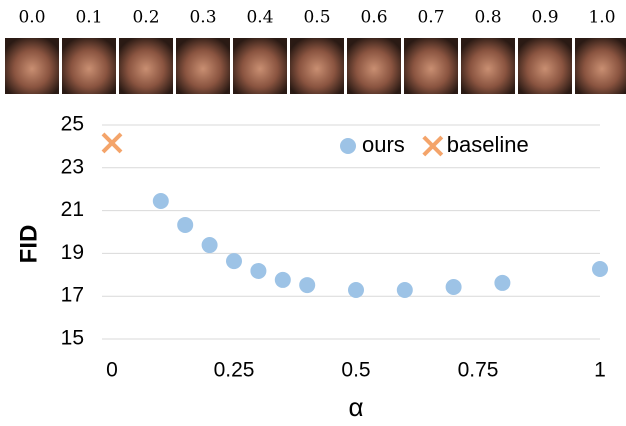 Image resolution: width=626 pixels, height=426 pixels. What do you see at coordinates (383, 144) in the screenshot?
I see `legend-label: ours` at bounding box center [383, 144].